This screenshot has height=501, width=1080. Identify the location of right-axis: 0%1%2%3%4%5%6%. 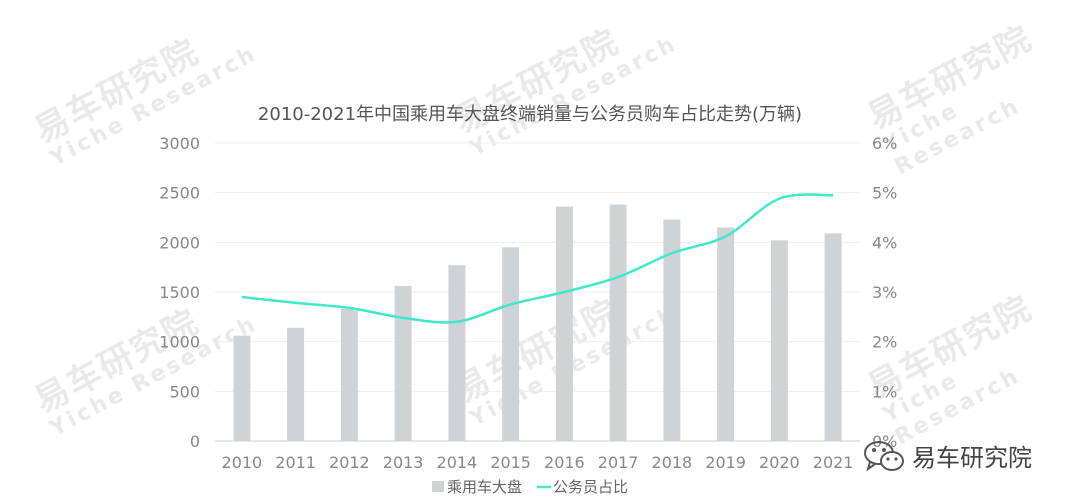
(884, 292).